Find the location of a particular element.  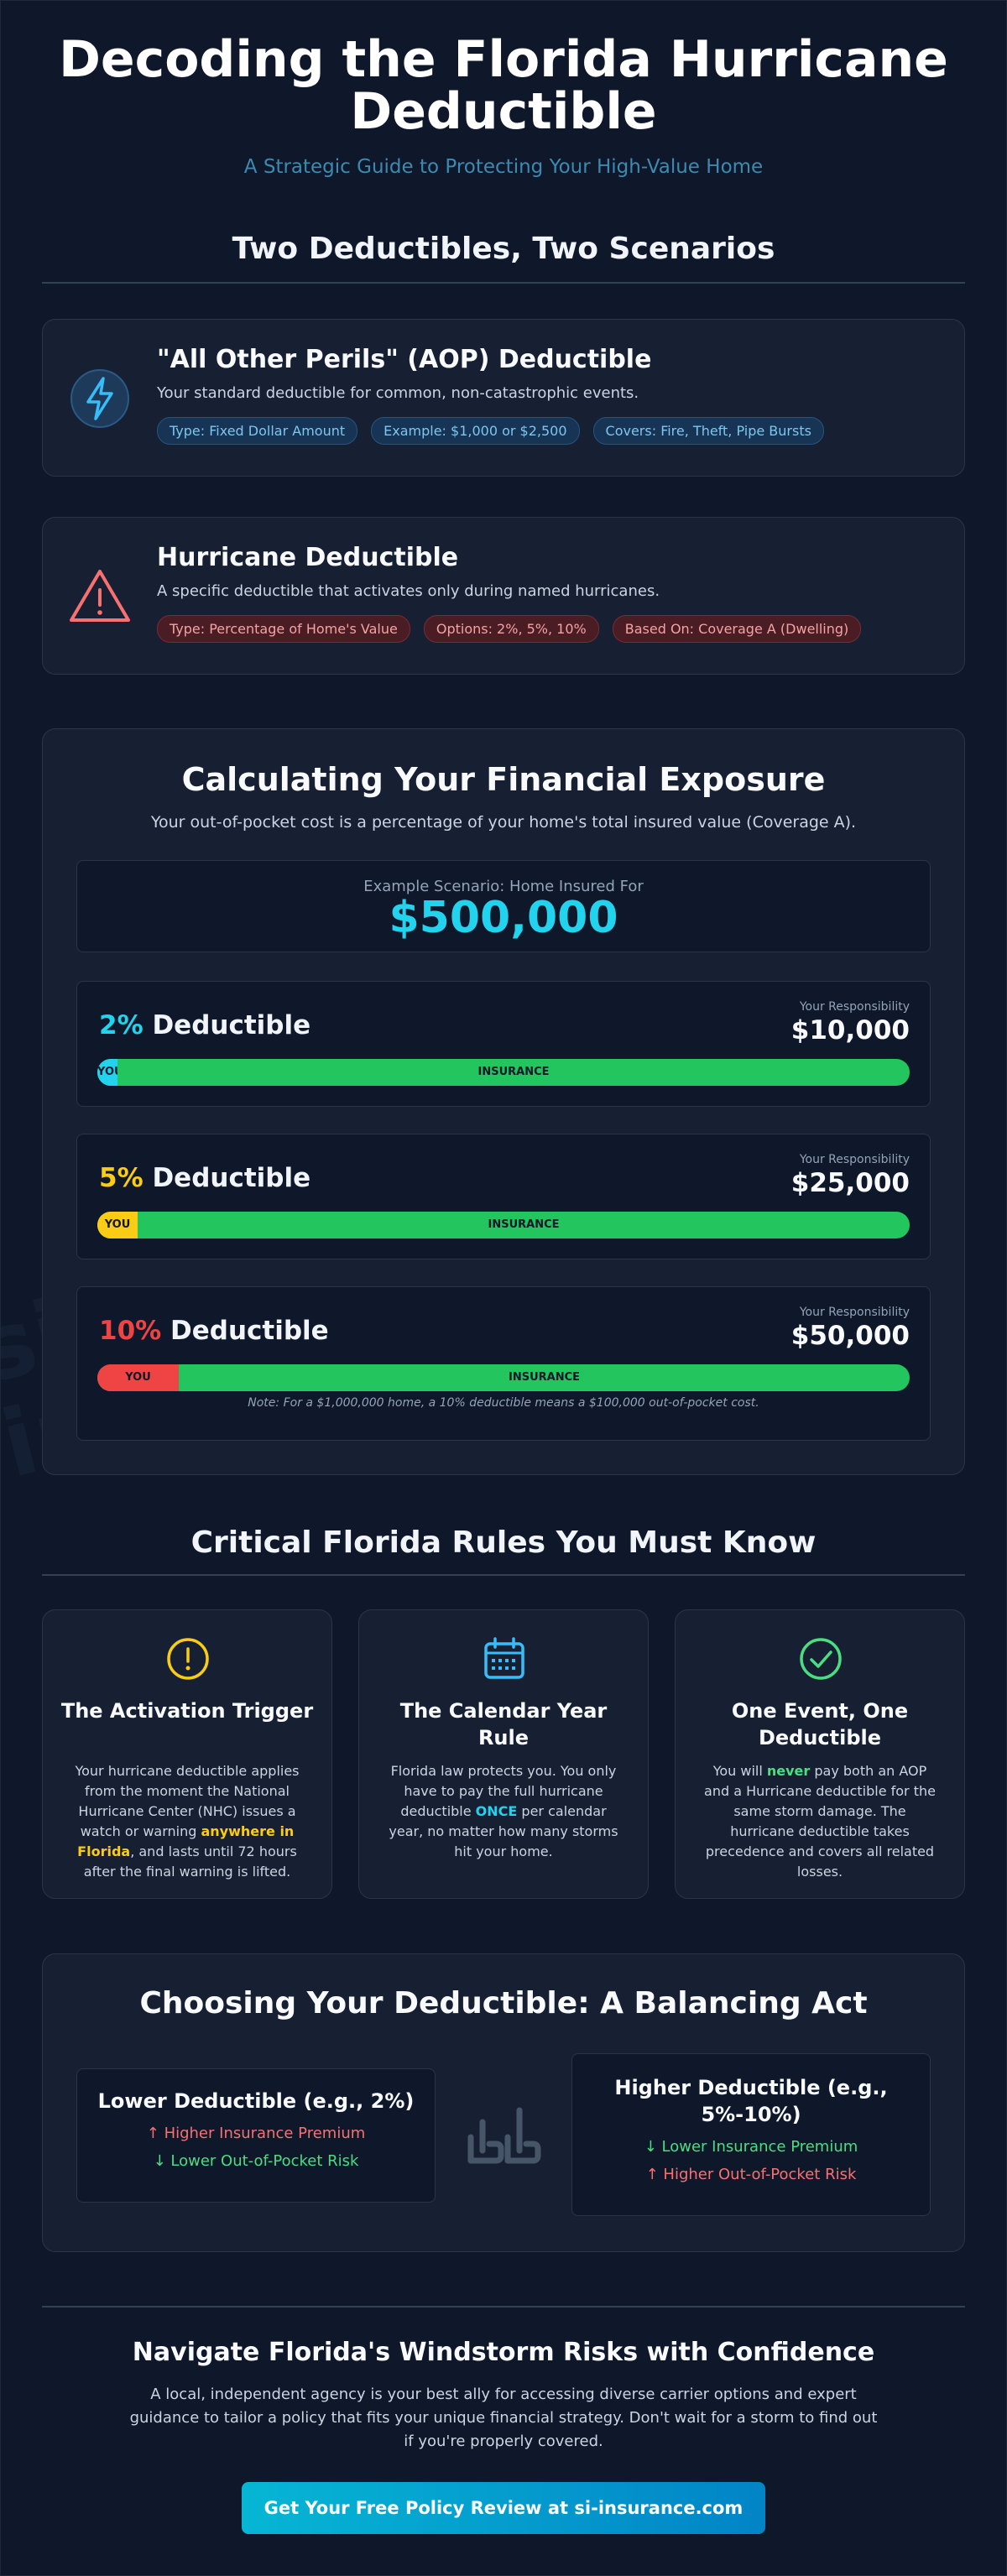

aop-tag-example: Example: $1,000 or $2,500 is located at coordinates (475, 431).